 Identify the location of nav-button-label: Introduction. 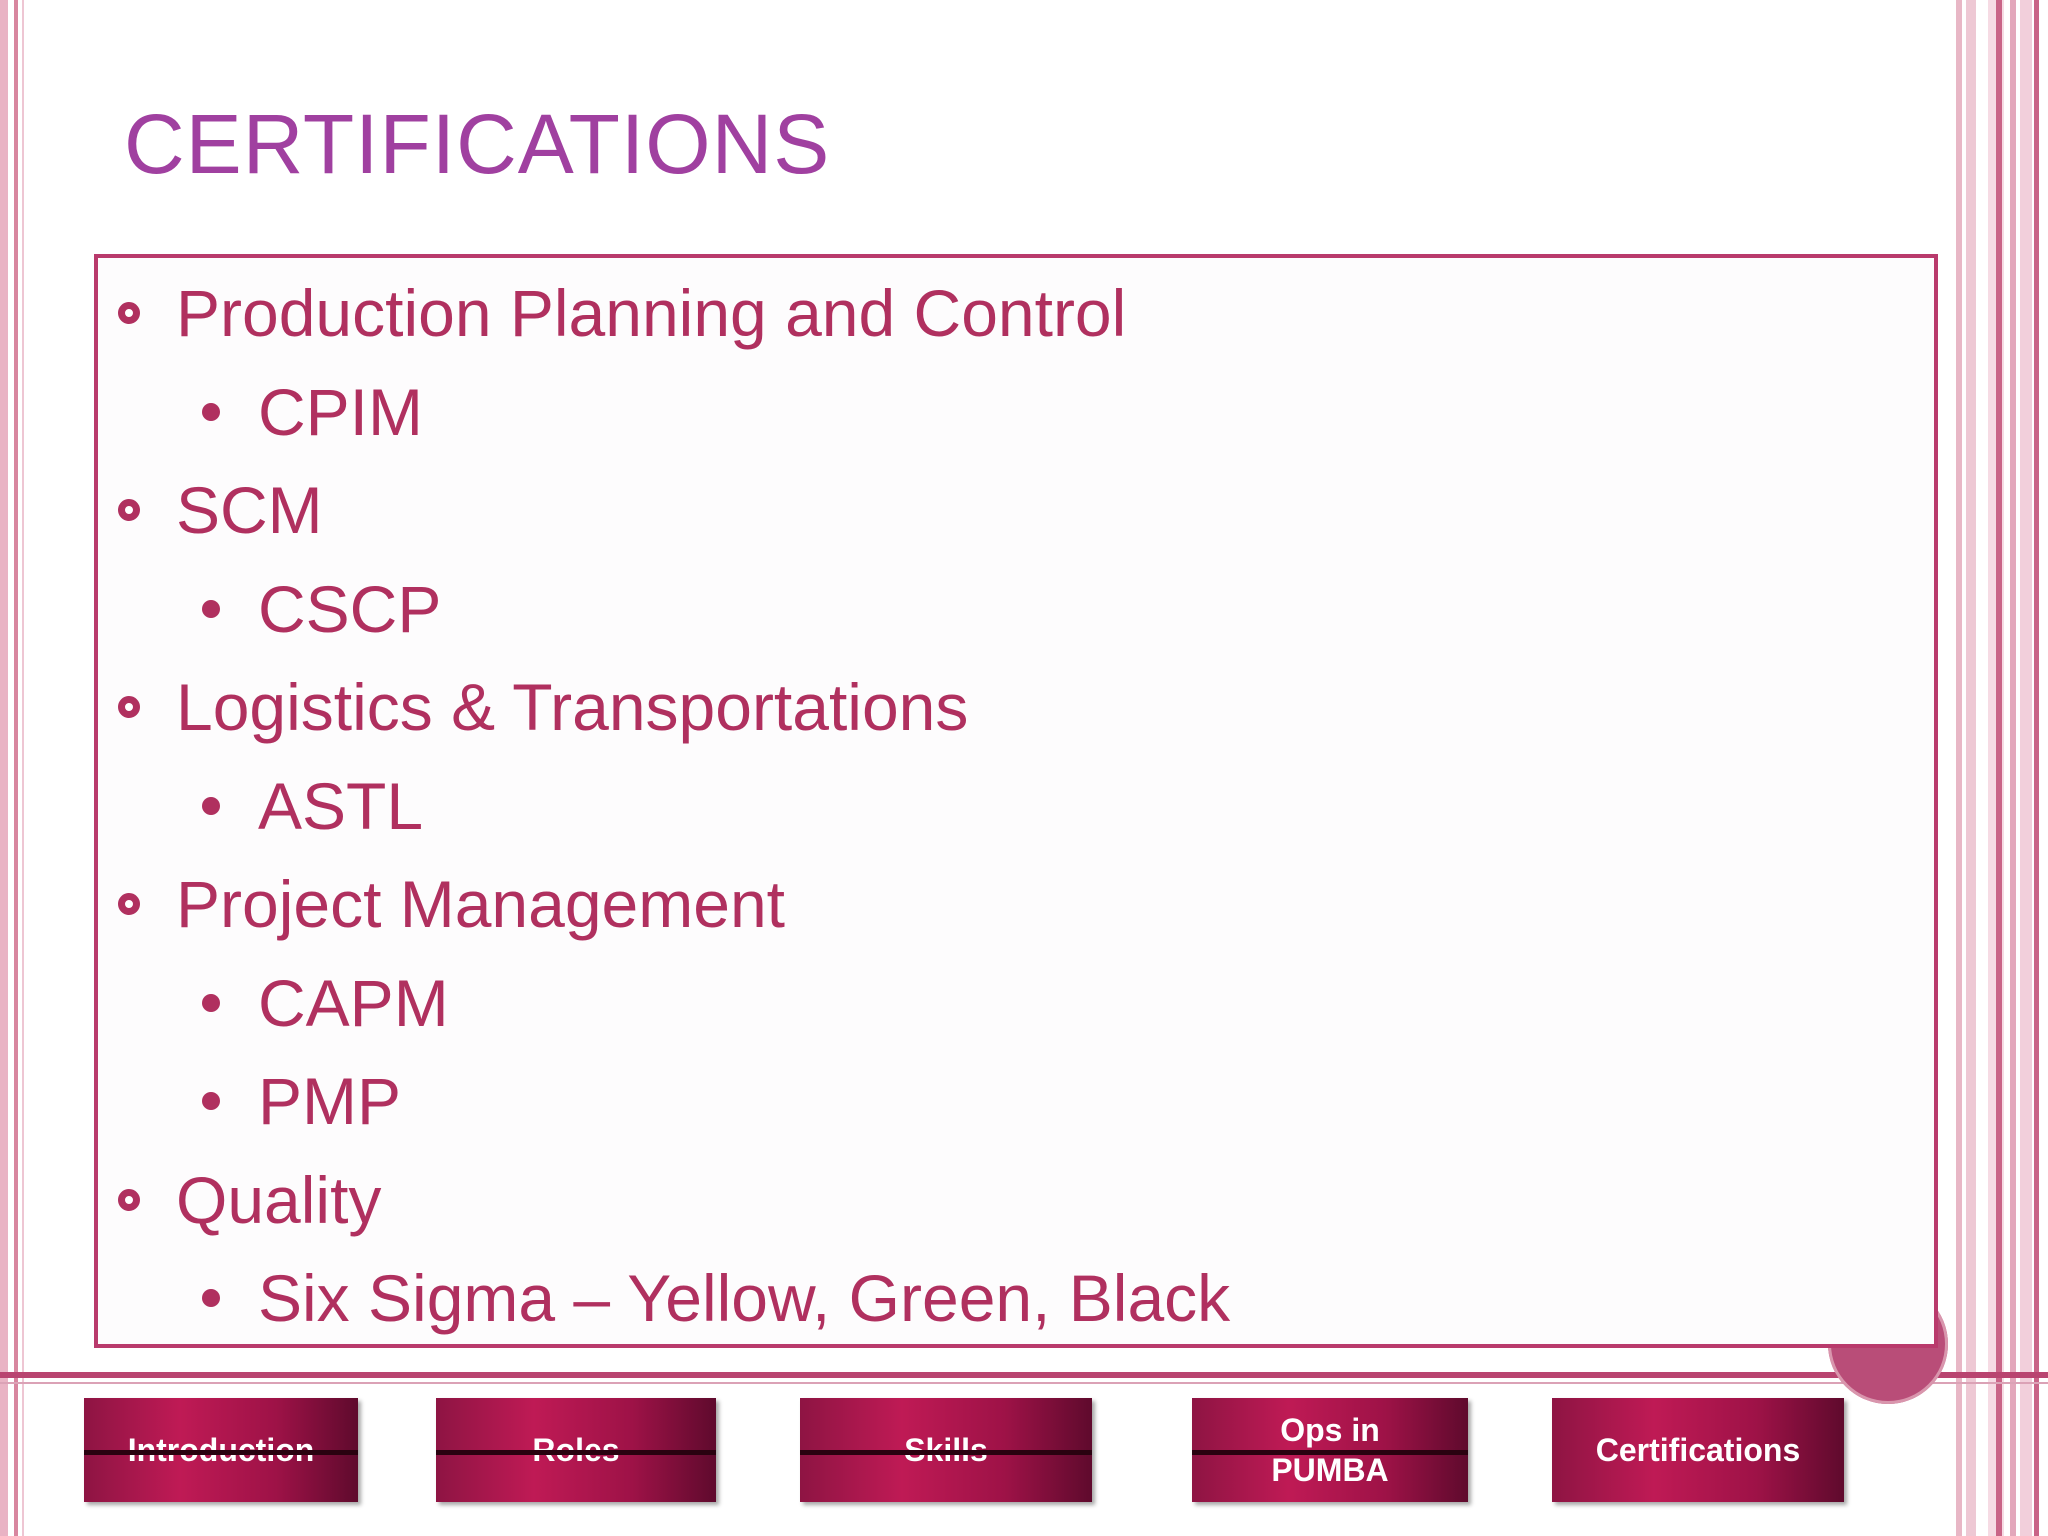
(221, 1450).